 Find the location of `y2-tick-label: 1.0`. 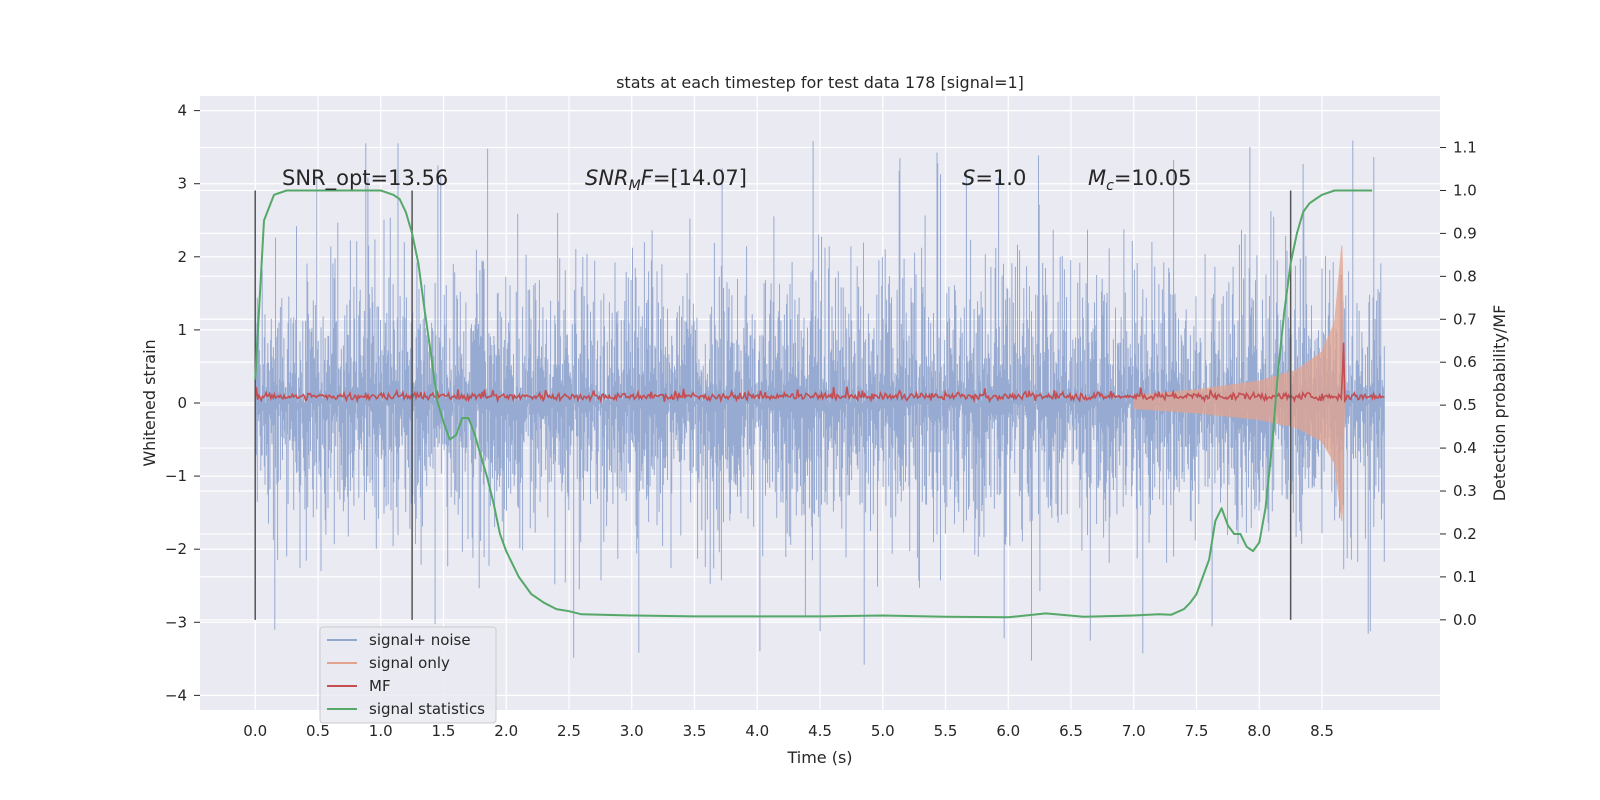

y2-tick-label: 1.0 is located at coordinates (1465, 190).